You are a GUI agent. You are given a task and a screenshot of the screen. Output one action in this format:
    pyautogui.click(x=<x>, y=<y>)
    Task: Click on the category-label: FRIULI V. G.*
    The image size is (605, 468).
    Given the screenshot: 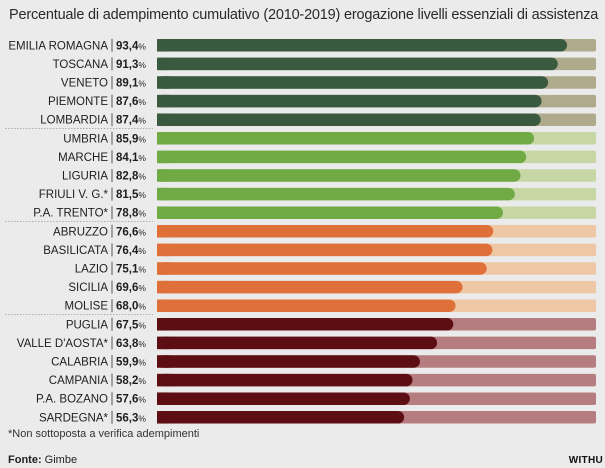 What is the action you would take?
    pyautogui.click(x=74, y=195)
    